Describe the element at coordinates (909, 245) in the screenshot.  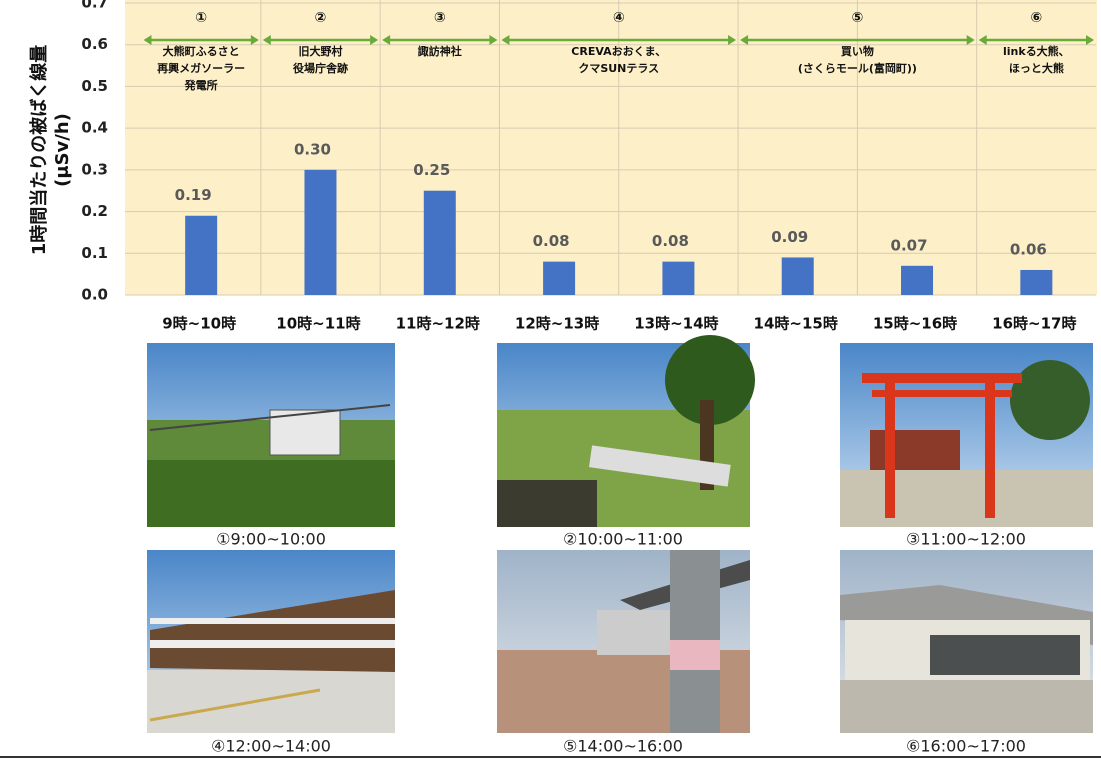
I see `value-label: 0.07` at that location.